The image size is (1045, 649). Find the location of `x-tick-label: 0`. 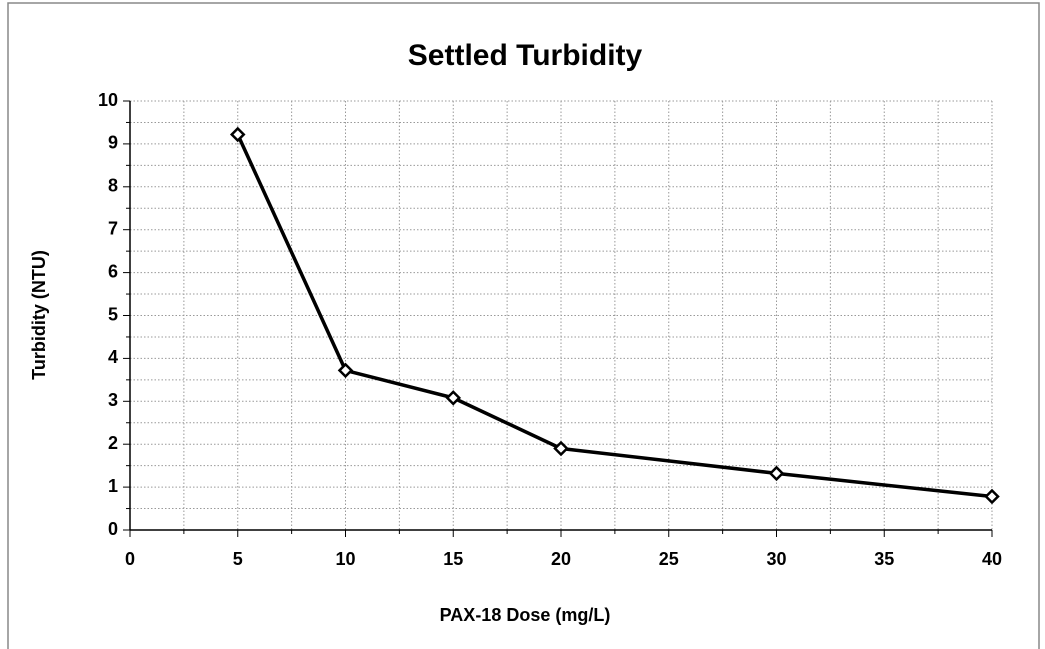

x-tick-label: 0 is located at coordinates (130, 559).